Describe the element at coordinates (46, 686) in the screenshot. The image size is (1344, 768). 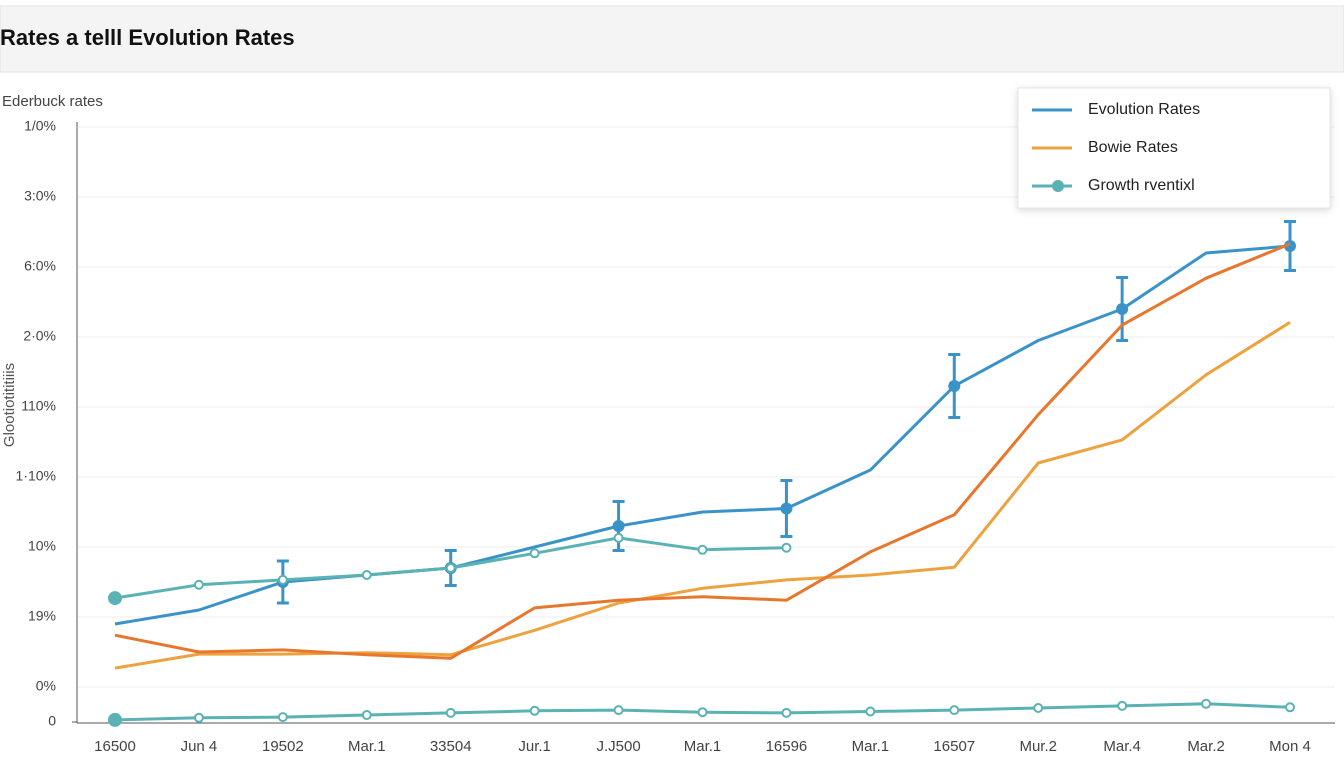
I see `y-tick-label: 0%` at that location.